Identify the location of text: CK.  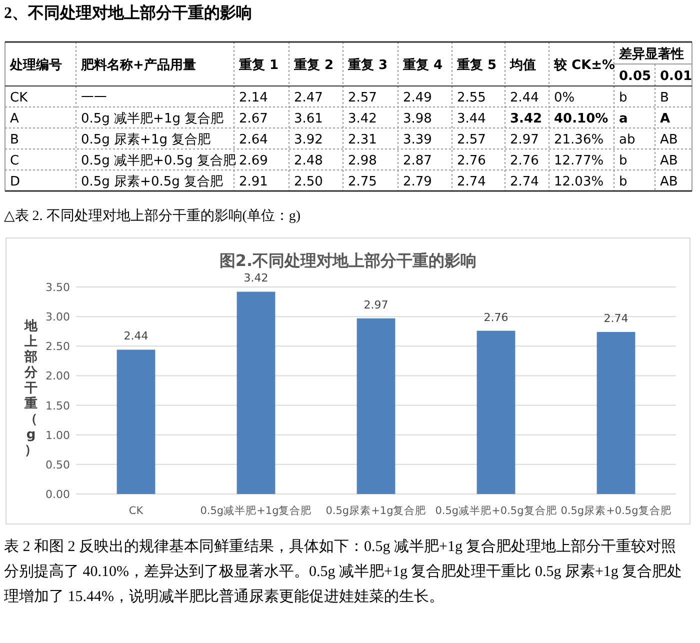
(19, 98).